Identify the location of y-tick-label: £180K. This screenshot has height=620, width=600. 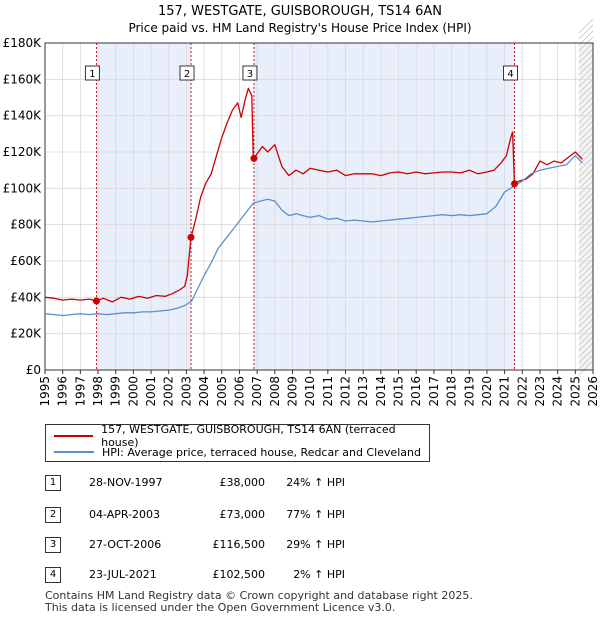
(23, 43).